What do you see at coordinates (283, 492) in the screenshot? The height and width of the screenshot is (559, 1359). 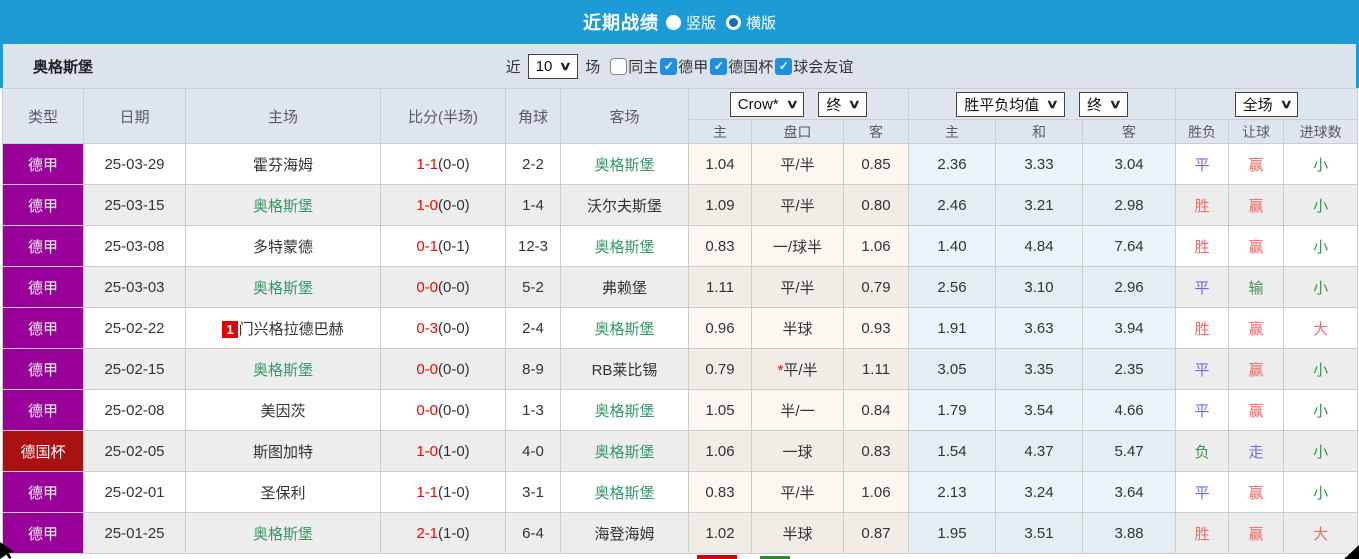 I see `home-team: 圣保利` at bounding box center [283, 492].